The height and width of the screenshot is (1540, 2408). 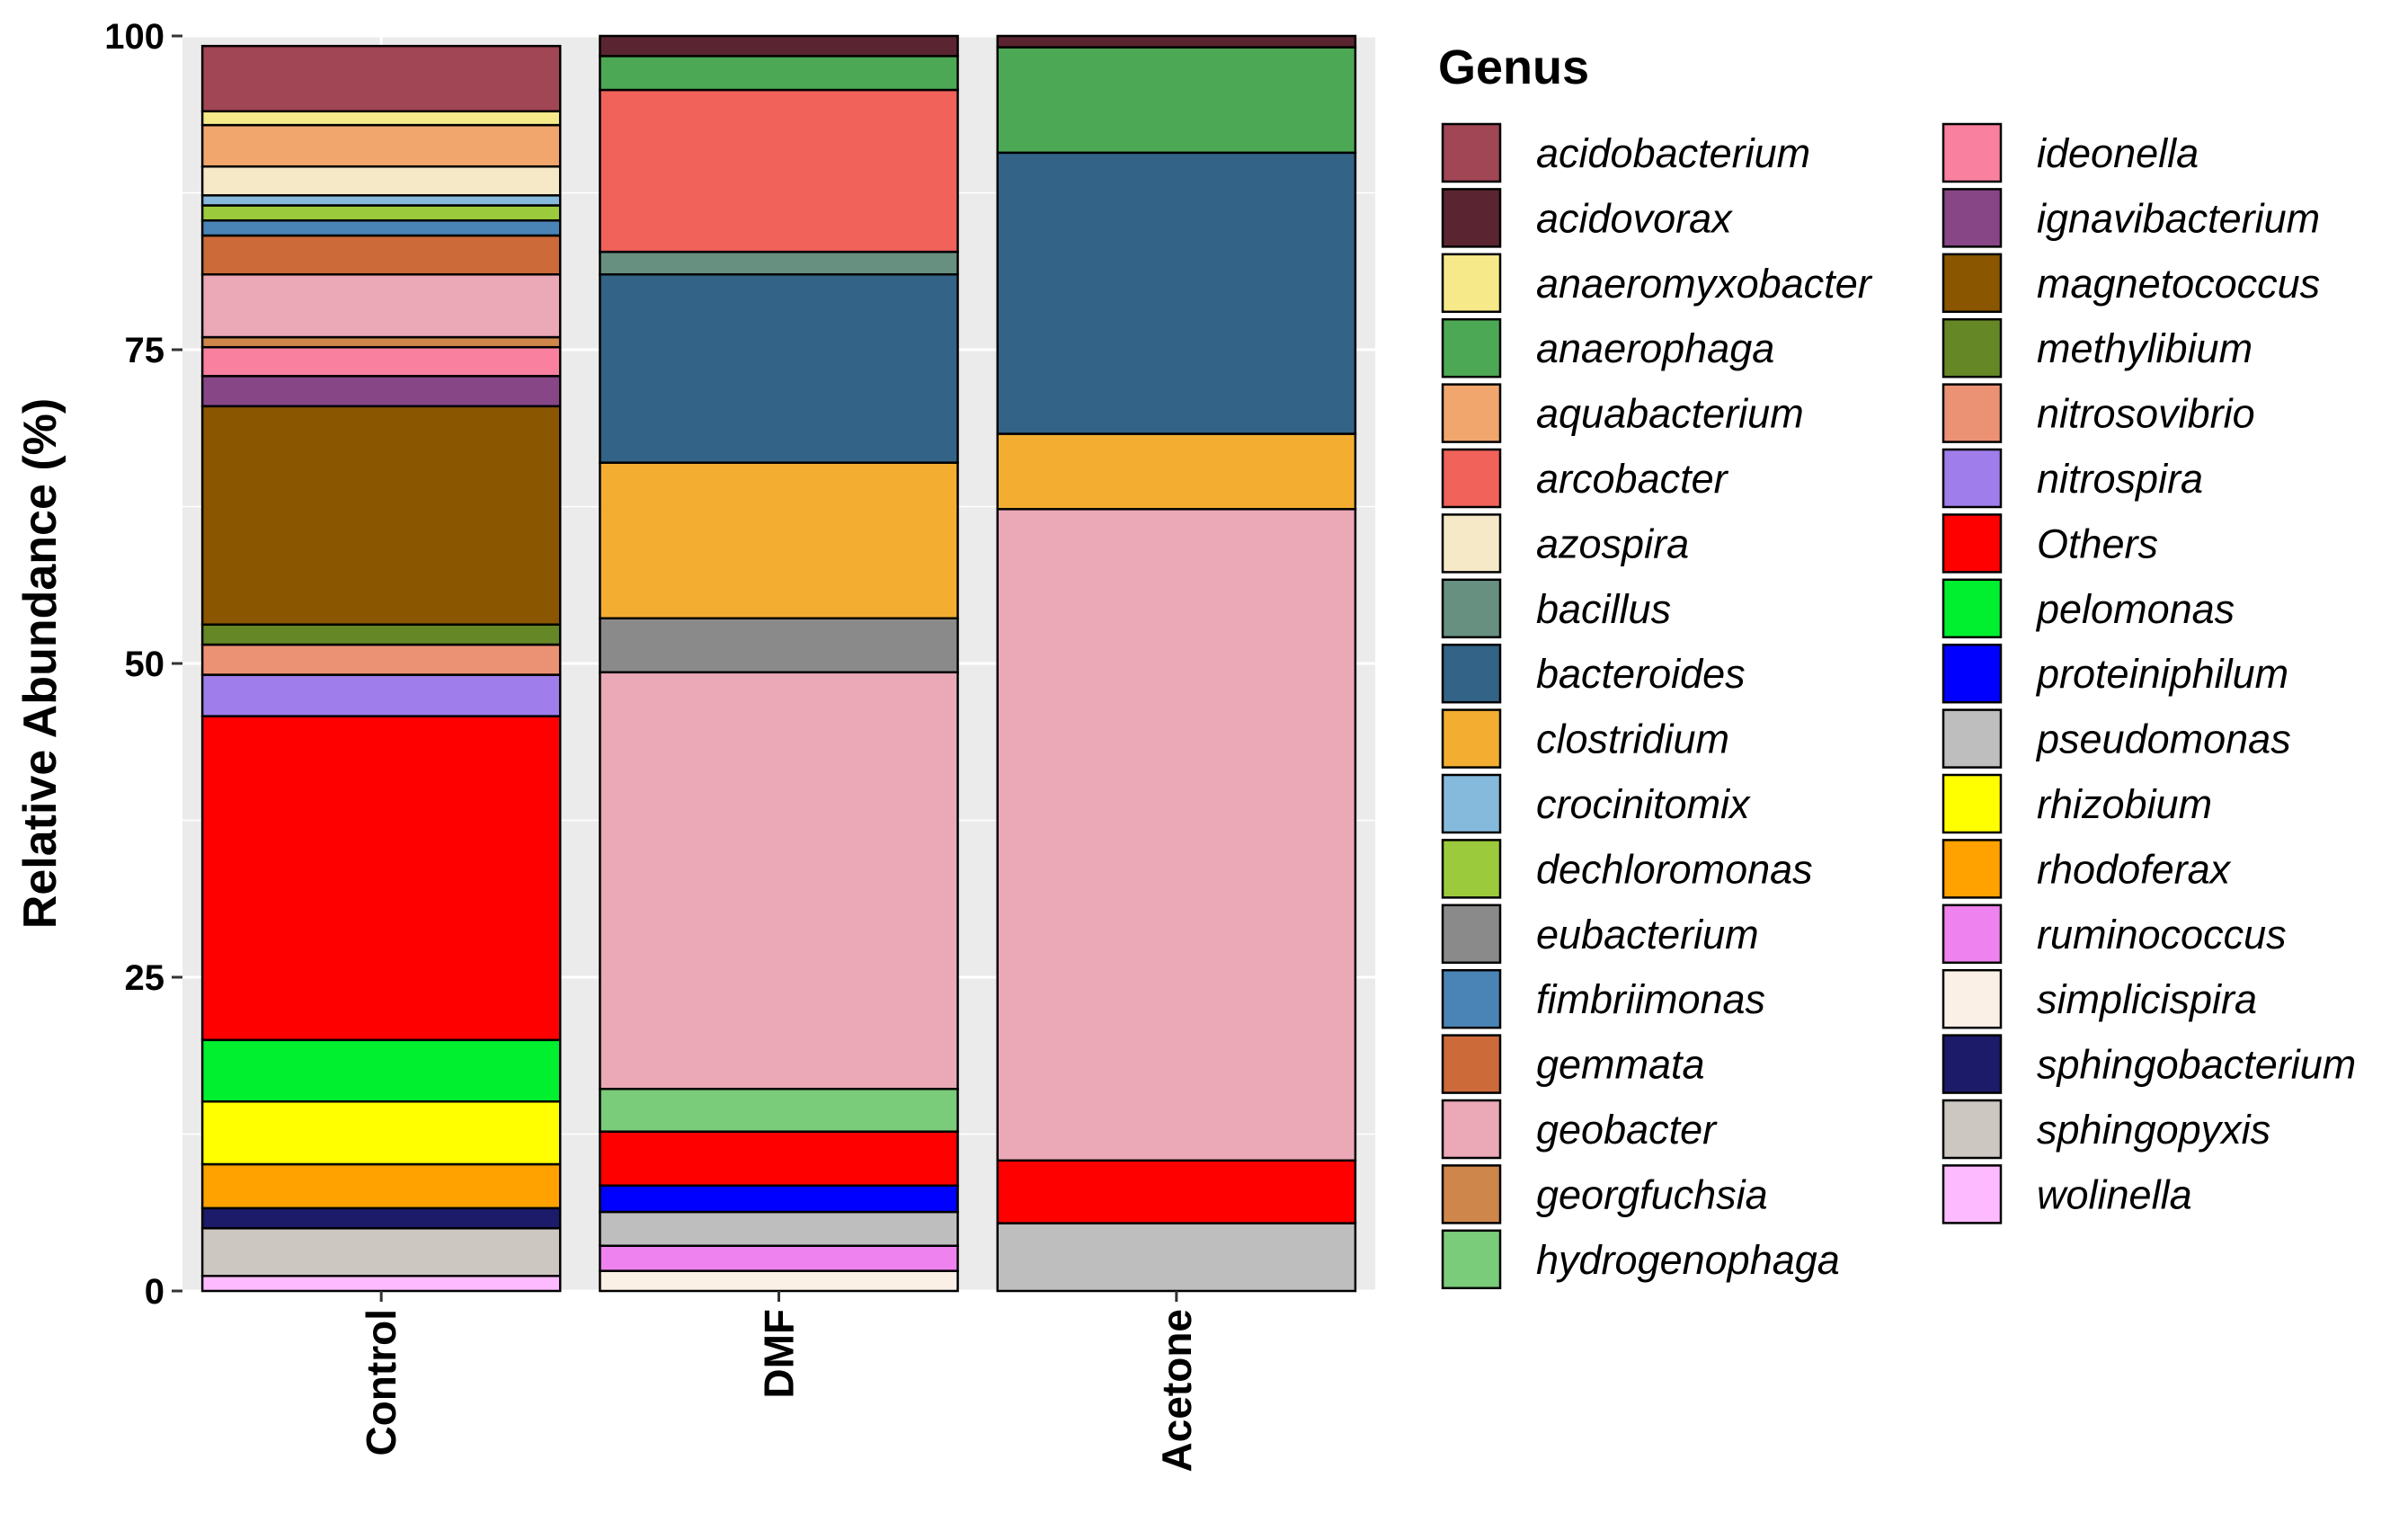 I want to click on segment-dmf-simplicispira, so click(x=779, y=1281).